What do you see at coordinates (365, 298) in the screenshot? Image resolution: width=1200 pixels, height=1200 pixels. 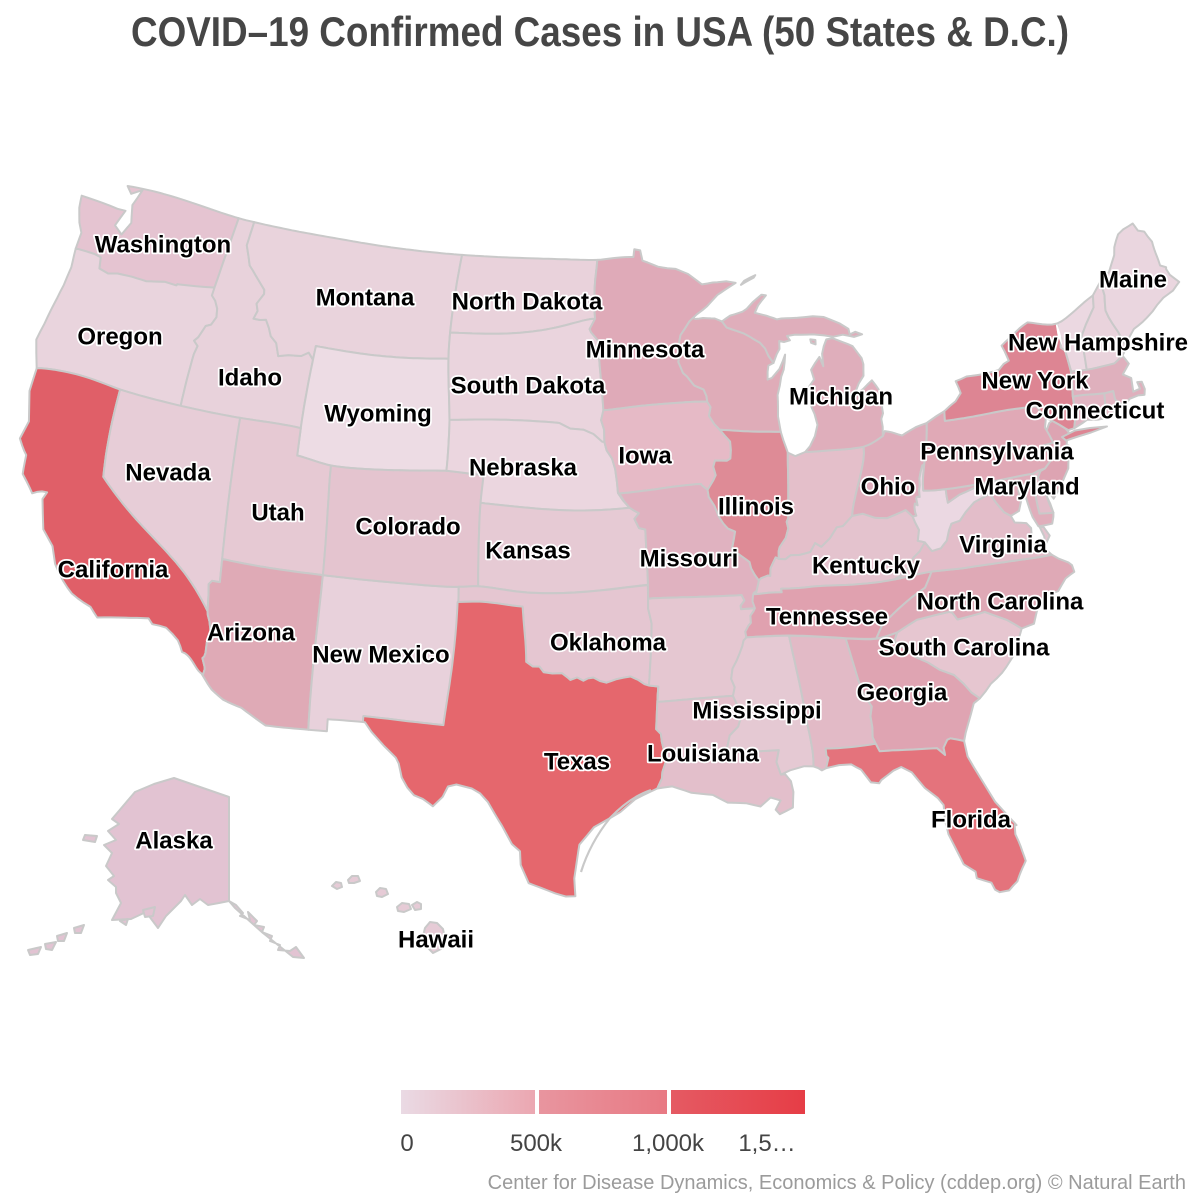 I see `svg-text: Montana` at bounding box center [365, 298].